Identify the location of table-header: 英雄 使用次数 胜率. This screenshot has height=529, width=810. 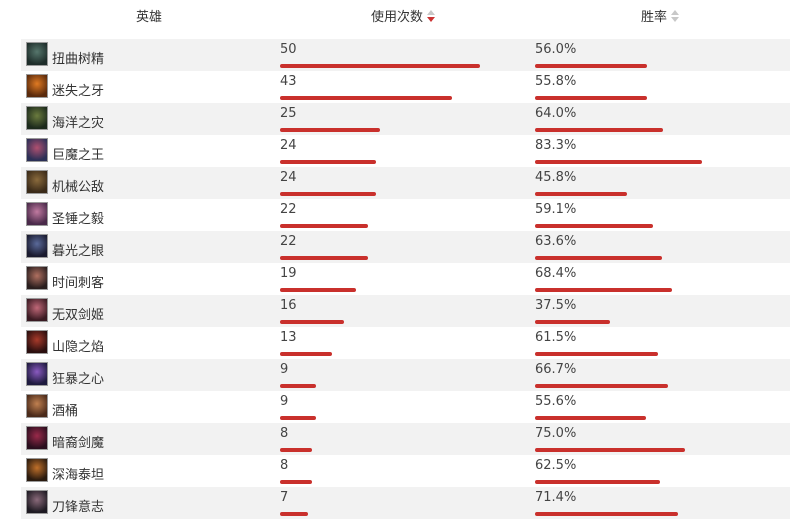
(405, 14).